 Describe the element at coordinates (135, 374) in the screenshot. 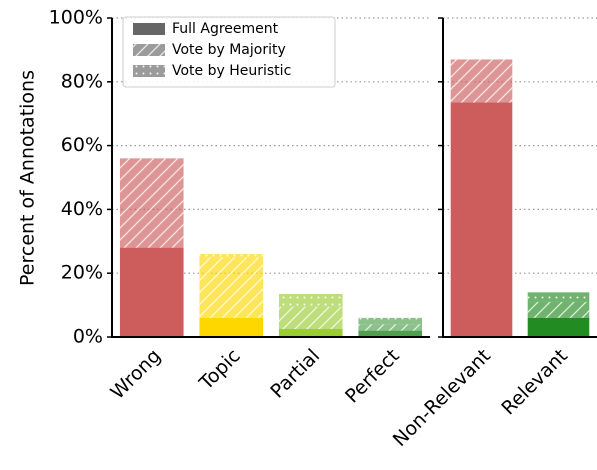

I see `x-tick-label: Wrong` at that location.